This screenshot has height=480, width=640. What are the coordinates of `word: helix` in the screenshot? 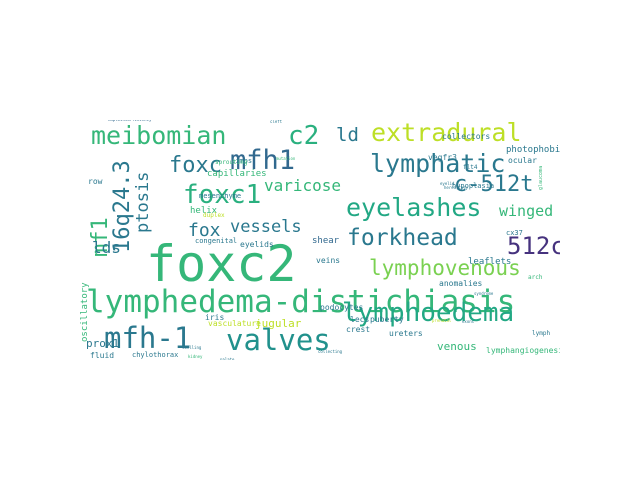 It's located at (204, 211).